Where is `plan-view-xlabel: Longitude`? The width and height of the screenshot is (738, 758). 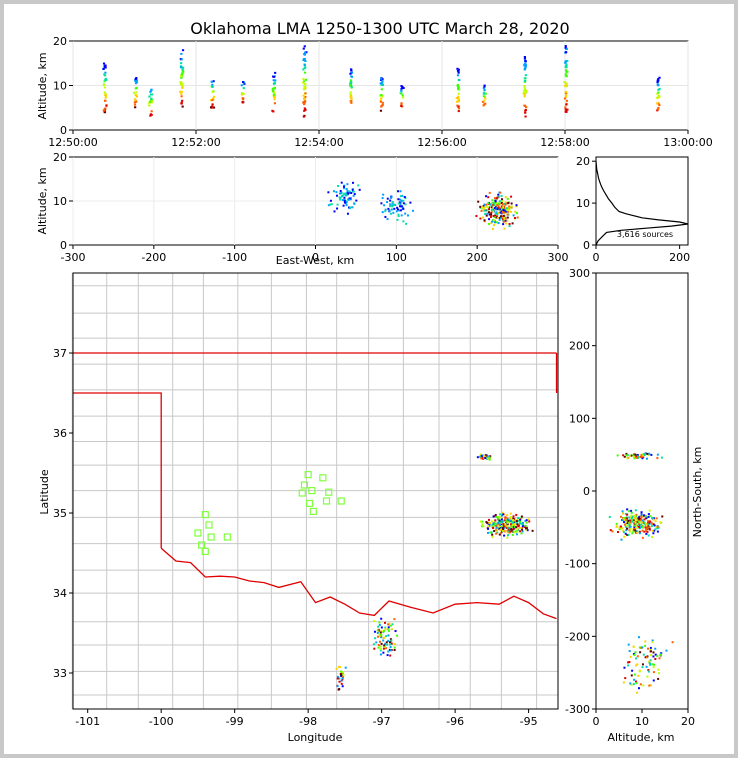
plan-view-xlabel: Longitude is located at coordinates (315, 737).